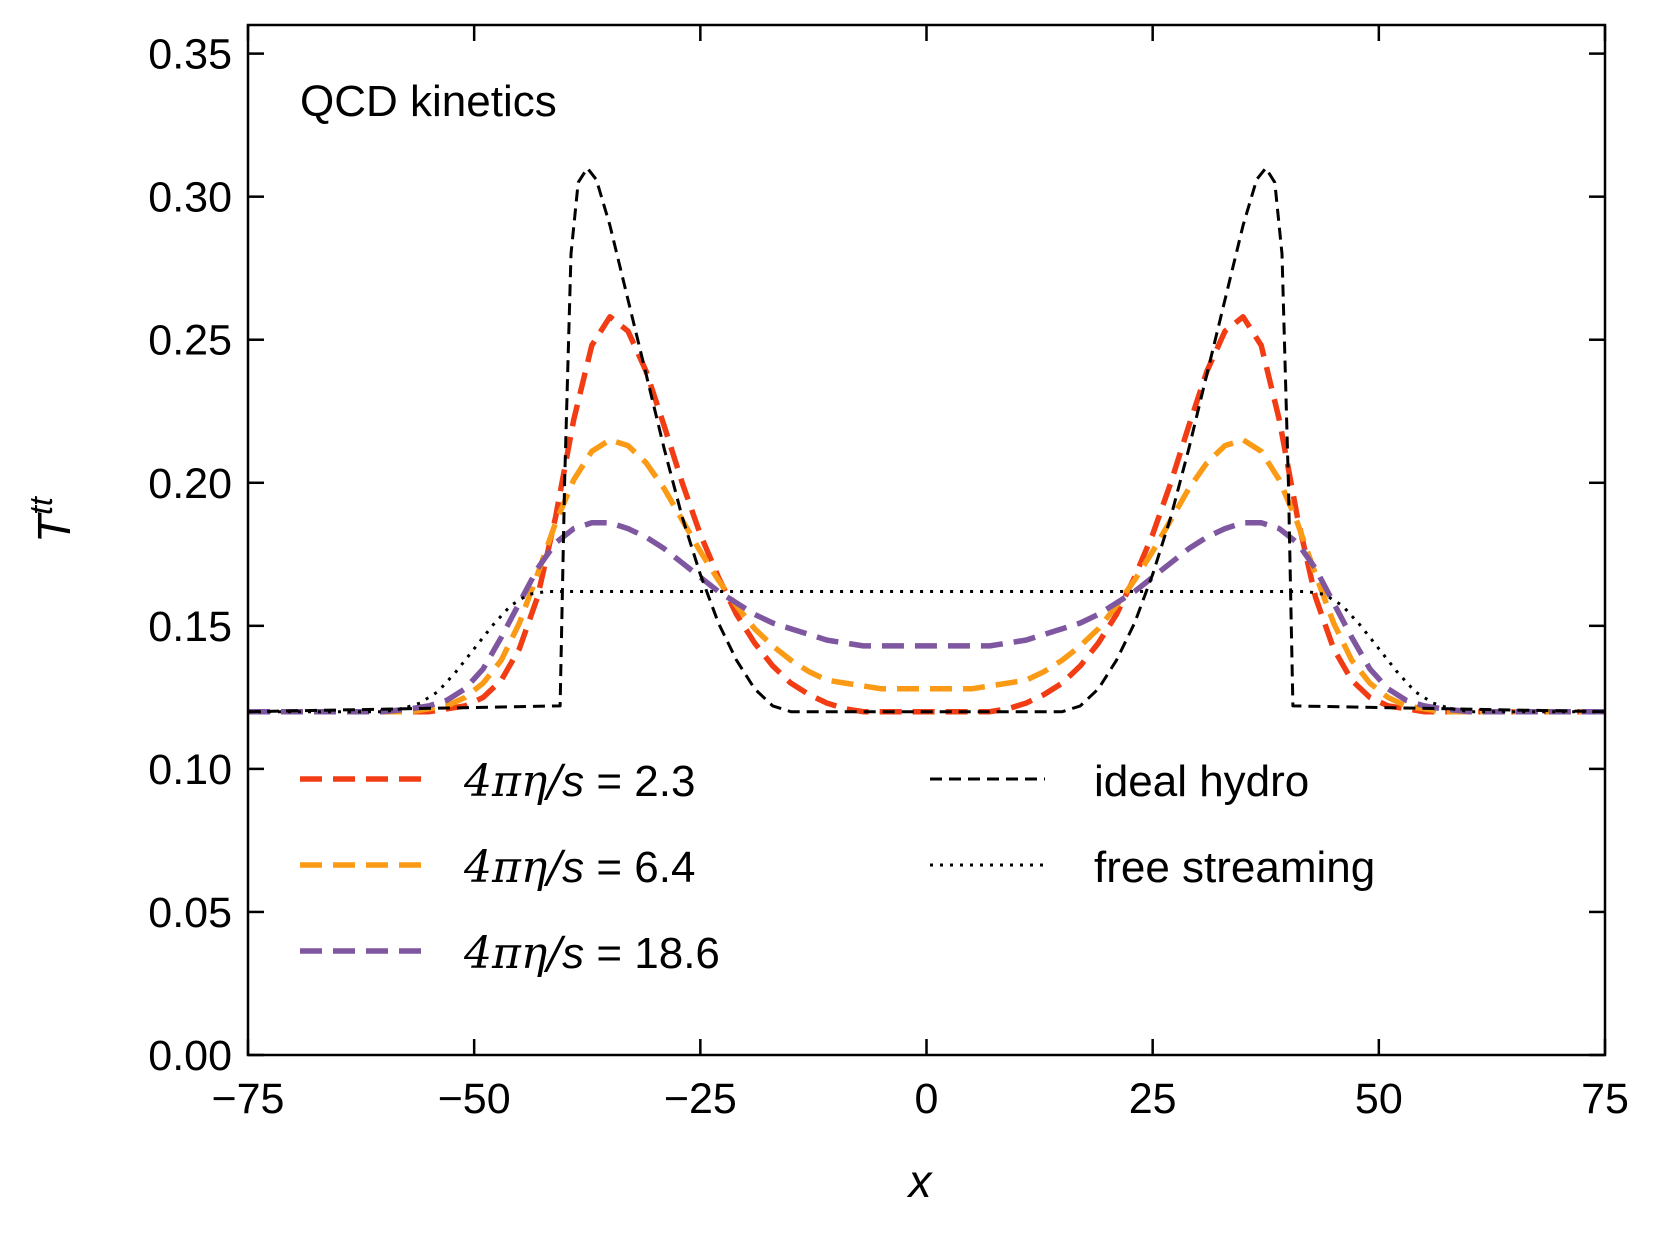  I want to click on chart-annotation: QCD kinetics, so click(428, 101).